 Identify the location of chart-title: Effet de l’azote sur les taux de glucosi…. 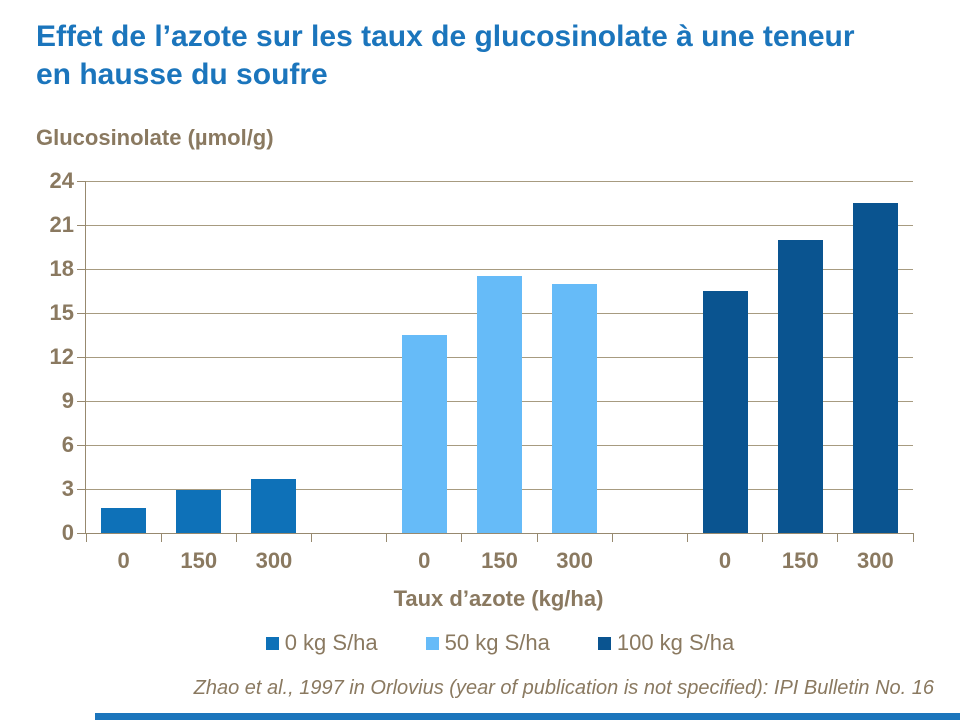
(445, 56).